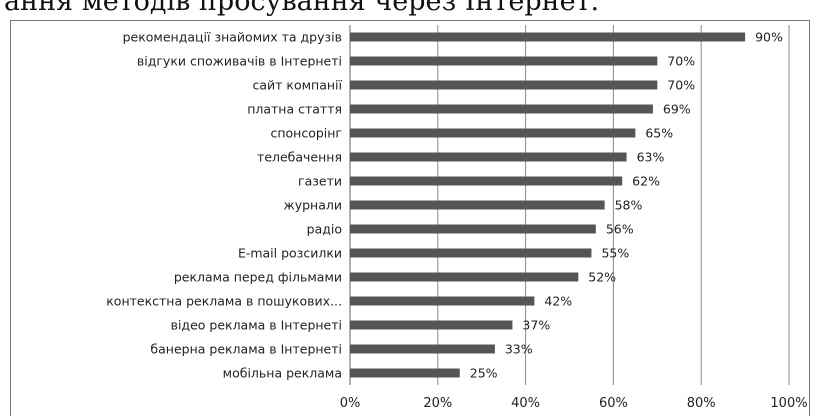  Describe the element at coordinates (306, 133) in the screenshot. I see `category-label: спонсорінг` at that location.